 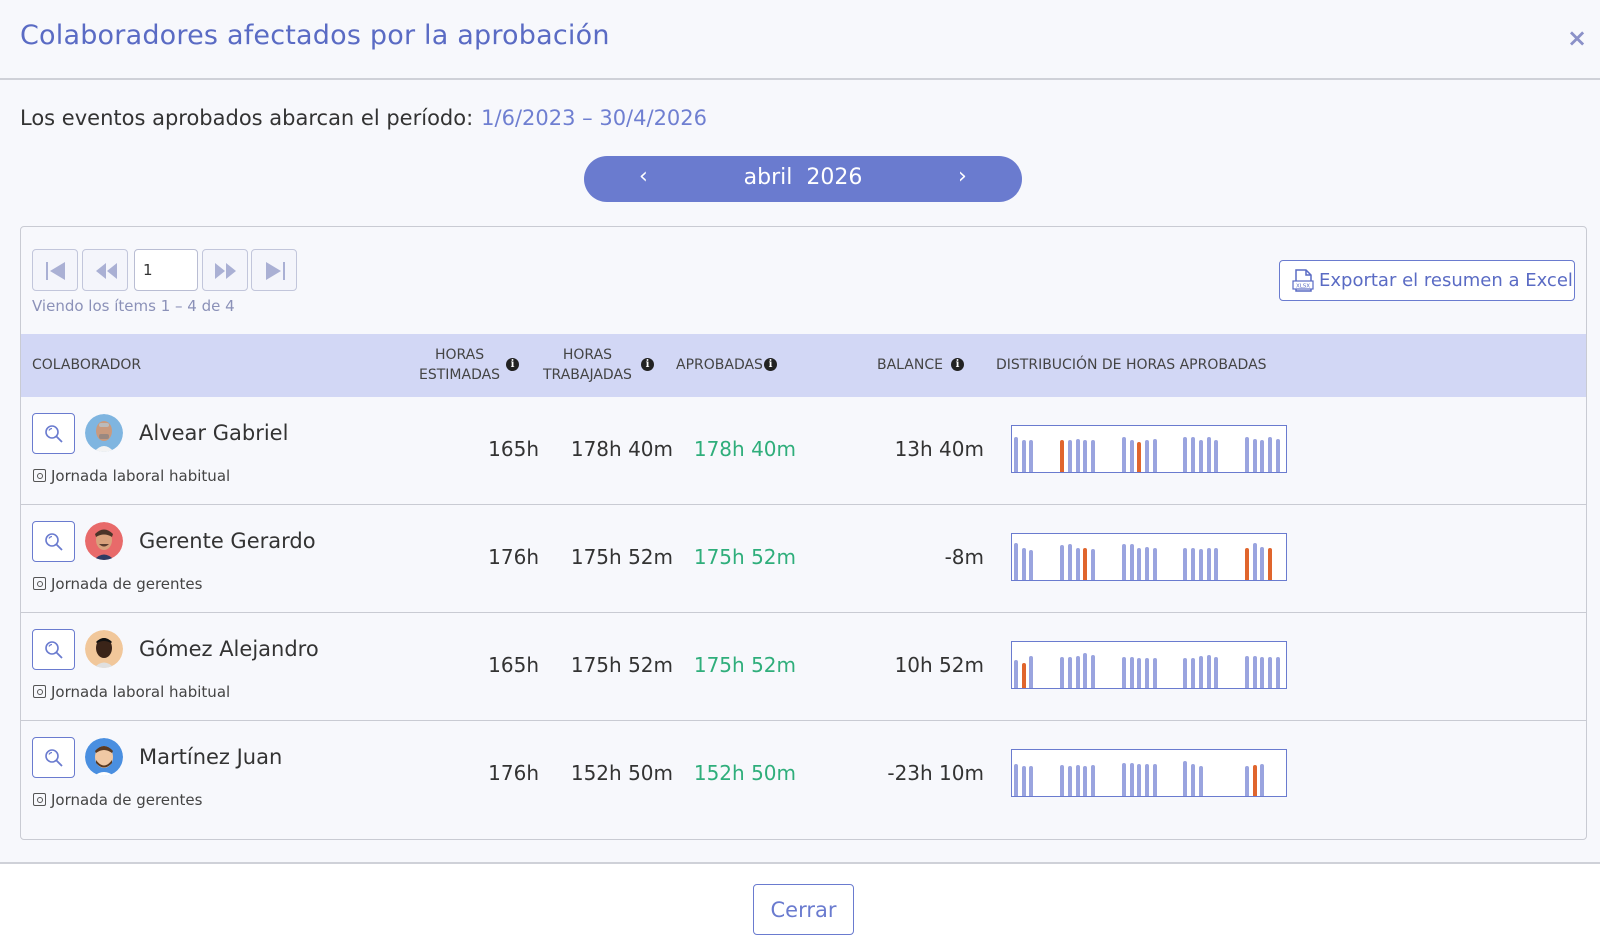 I want to click on excel-file-icon: XLSX, so click(x=1303, y=280).